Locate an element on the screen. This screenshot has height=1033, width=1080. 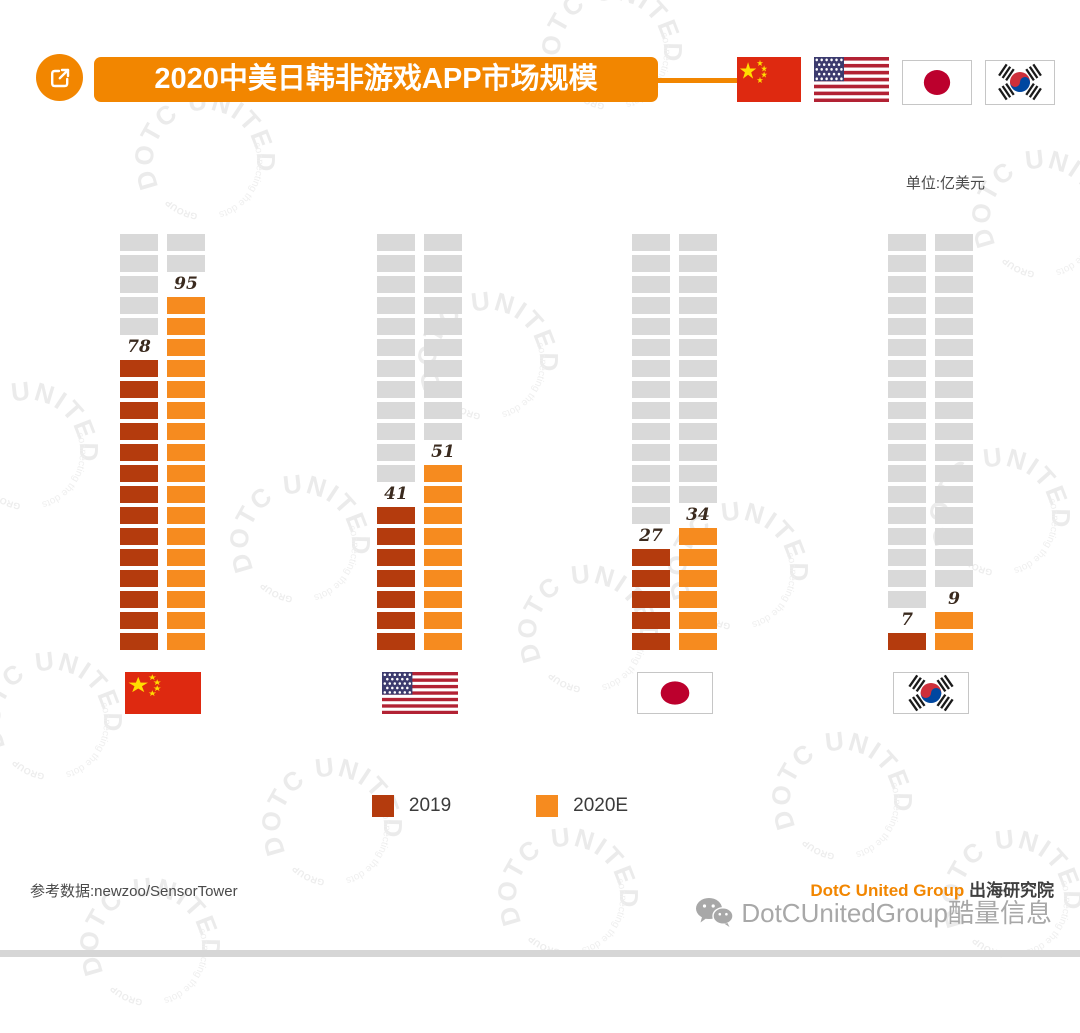
share-arrow-icon is located at coordinates (59, 77).